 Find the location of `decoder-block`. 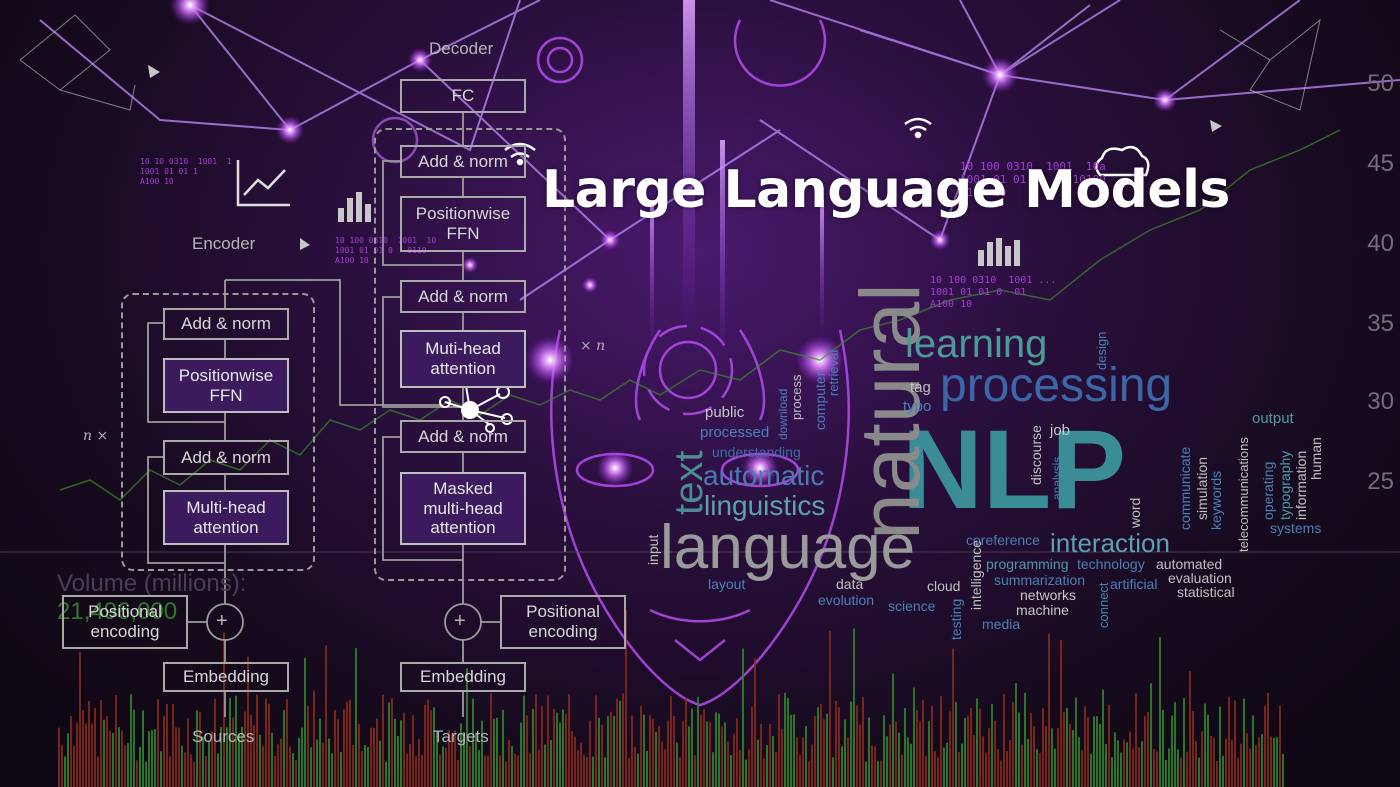

decoder-block is located at coordinates (470, 354).